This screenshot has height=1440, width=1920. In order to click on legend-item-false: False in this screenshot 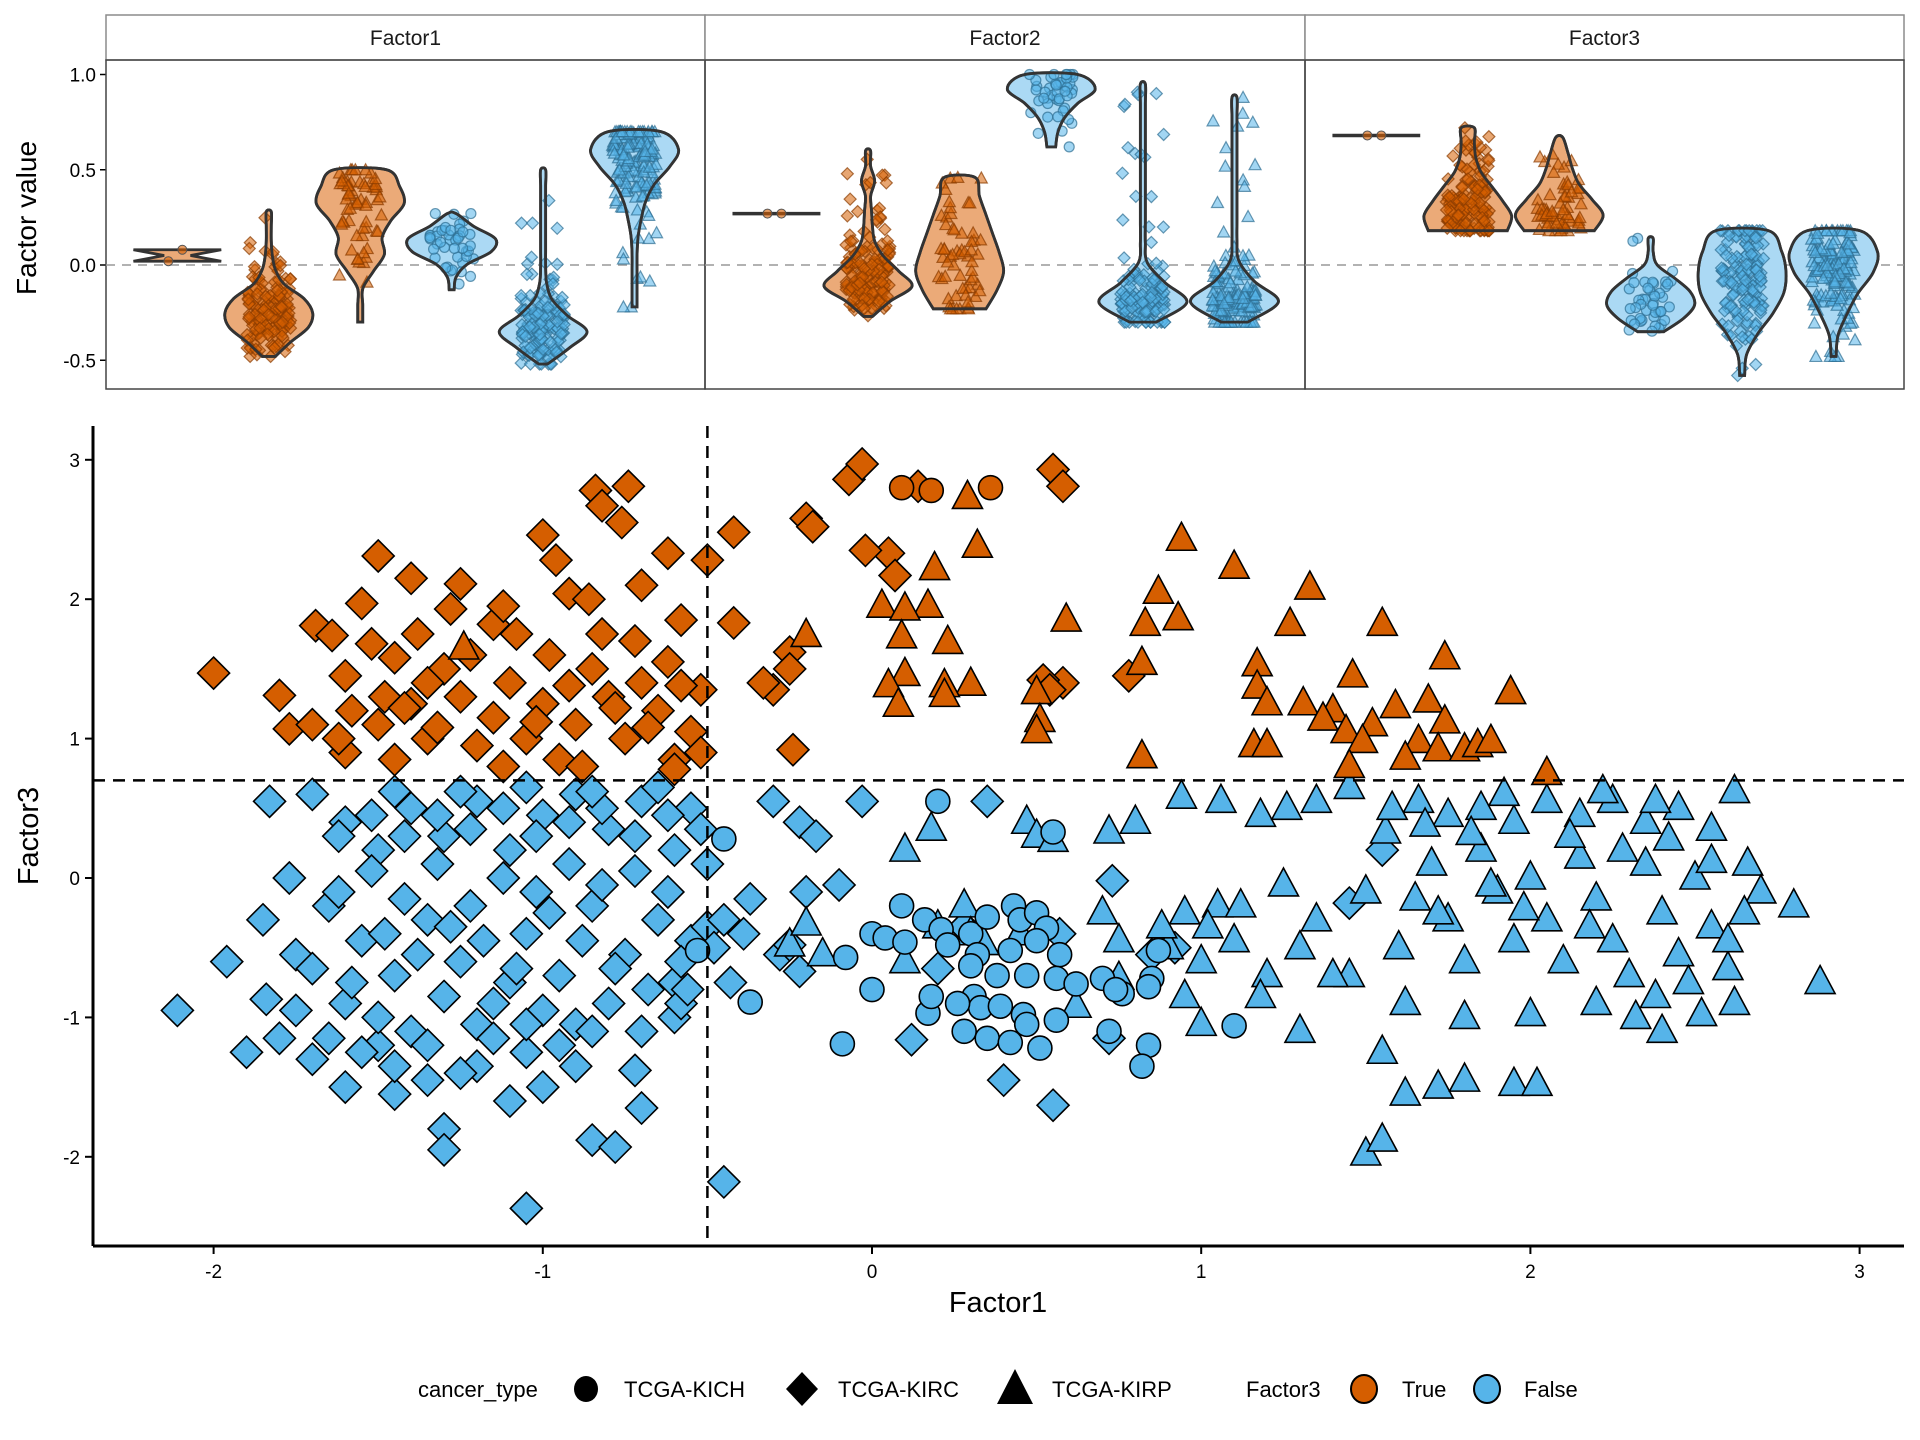, I will do `click(1525, 1389)`.